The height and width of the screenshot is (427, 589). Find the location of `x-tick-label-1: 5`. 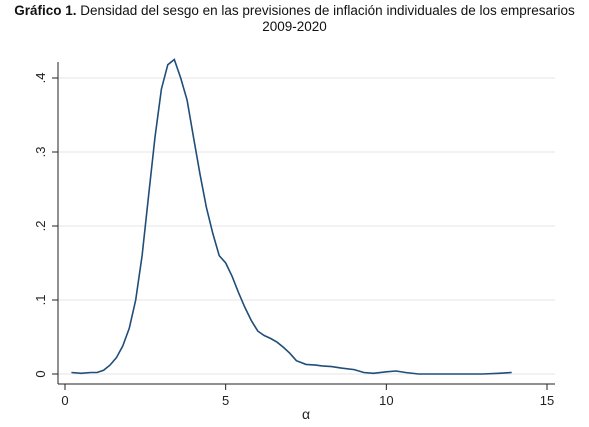

x-tick-label-1: 5 is located at coordinates (225, 400).